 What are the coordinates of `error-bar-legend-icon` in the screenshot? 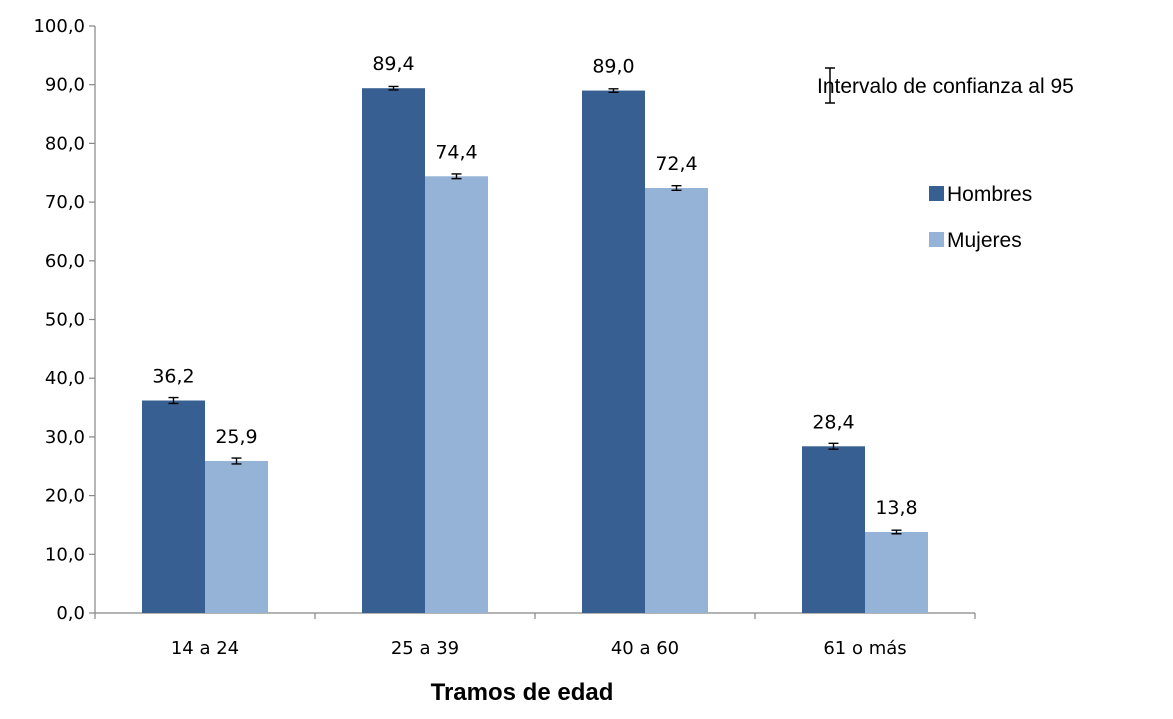 It's located at (830, 85).